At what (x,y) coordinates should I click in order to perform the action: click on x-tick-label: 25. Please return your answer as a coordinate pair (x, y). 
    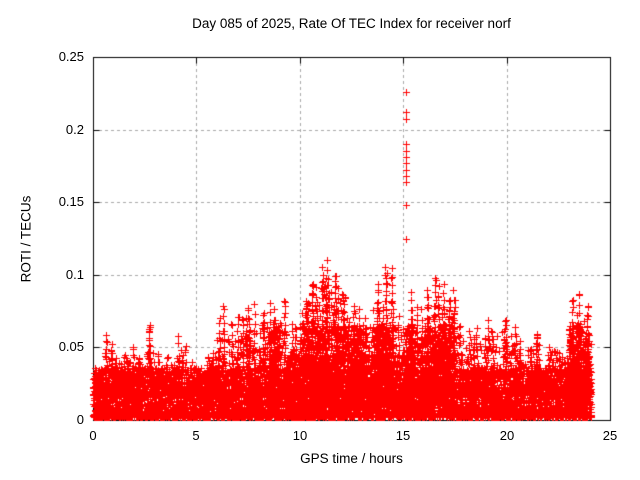
    Looking at the image, I should click on (610, 435).